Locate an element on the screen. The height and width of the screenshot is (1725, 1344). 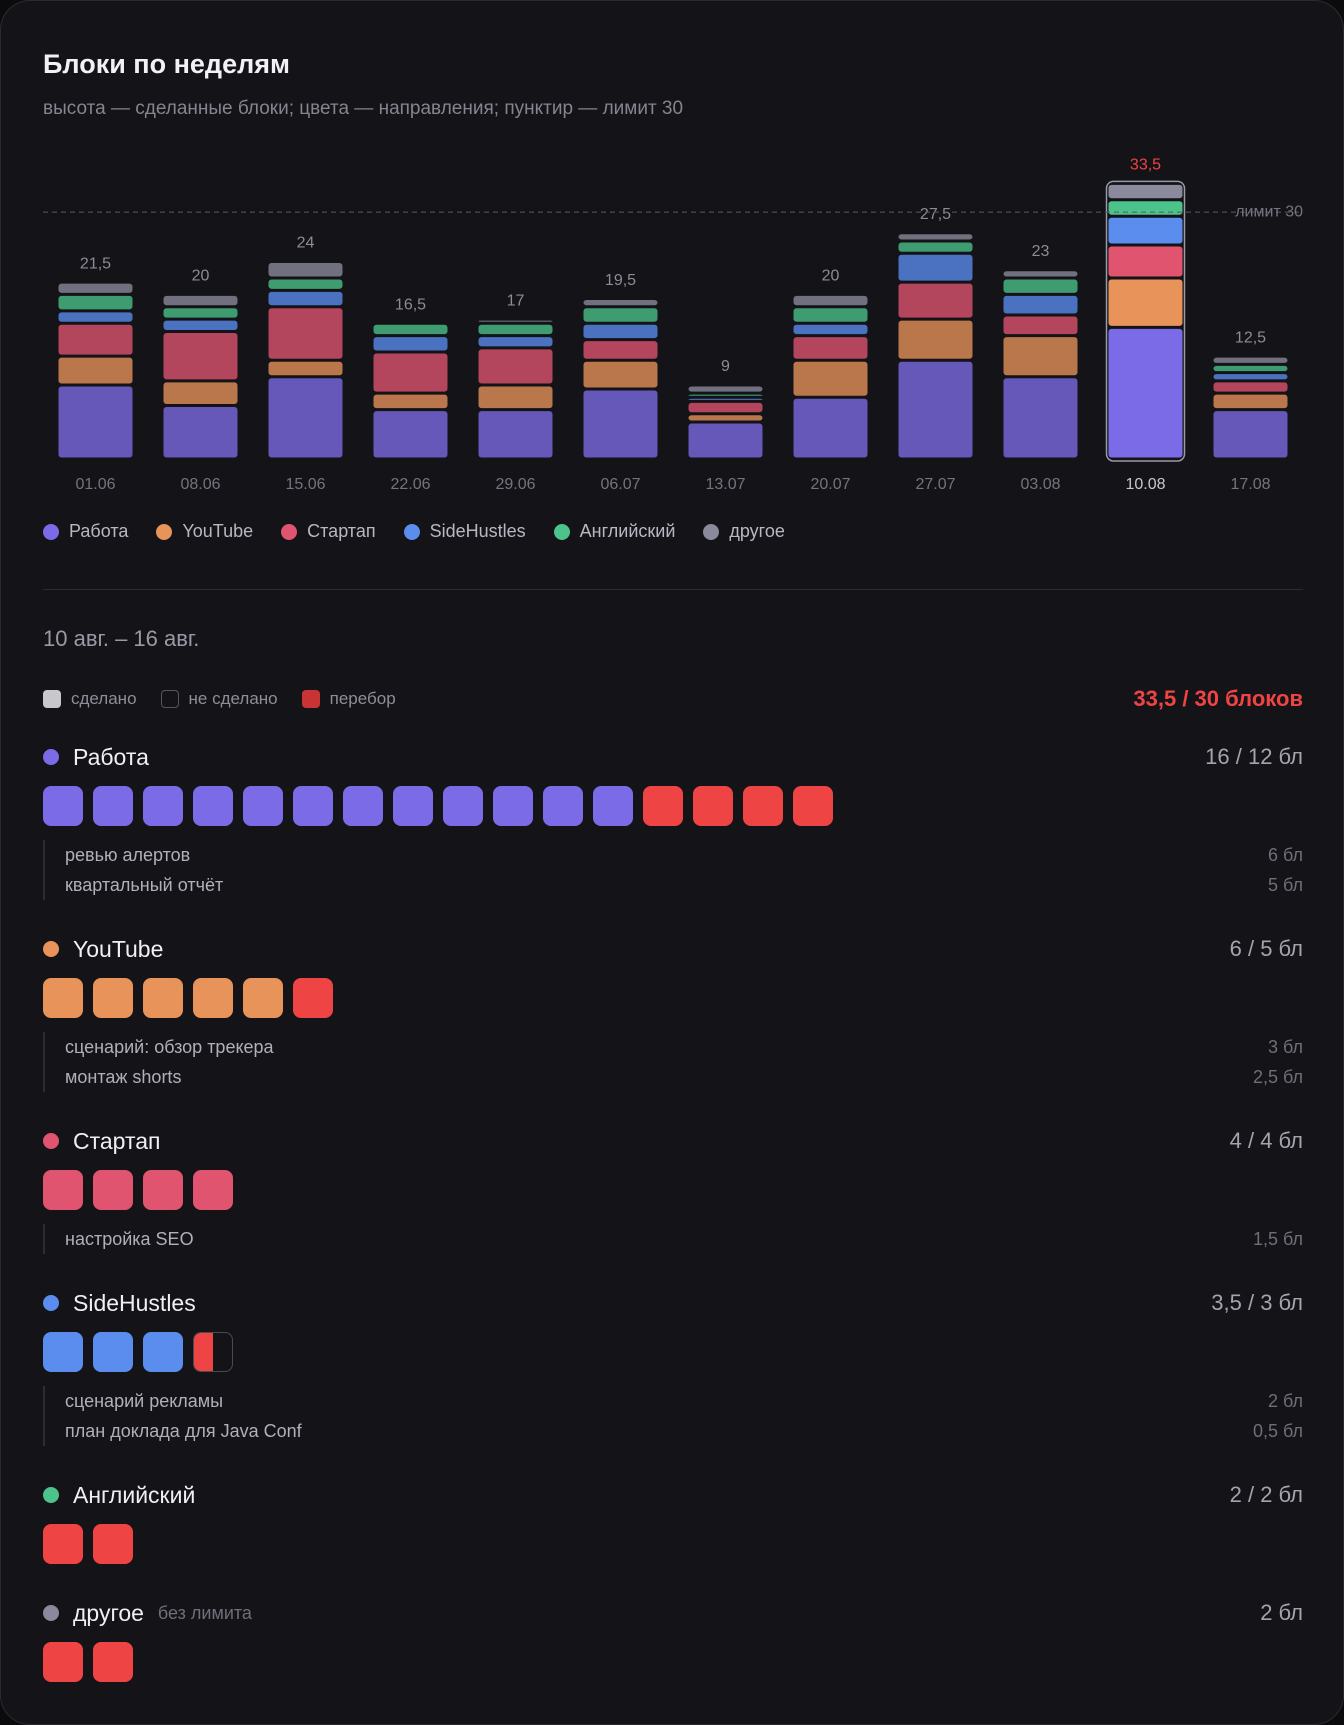
legend-label: Работа is located at coordinates (99, 531).